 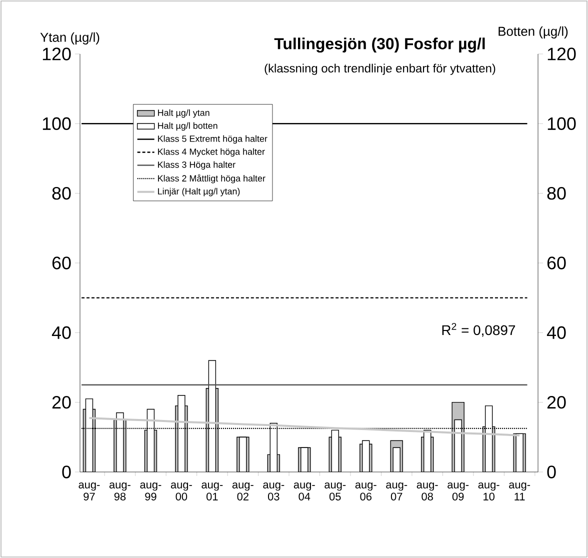 I want to click on text: (klassning och trendlinje enbart för ytvatten), so click(x=380, y=69).